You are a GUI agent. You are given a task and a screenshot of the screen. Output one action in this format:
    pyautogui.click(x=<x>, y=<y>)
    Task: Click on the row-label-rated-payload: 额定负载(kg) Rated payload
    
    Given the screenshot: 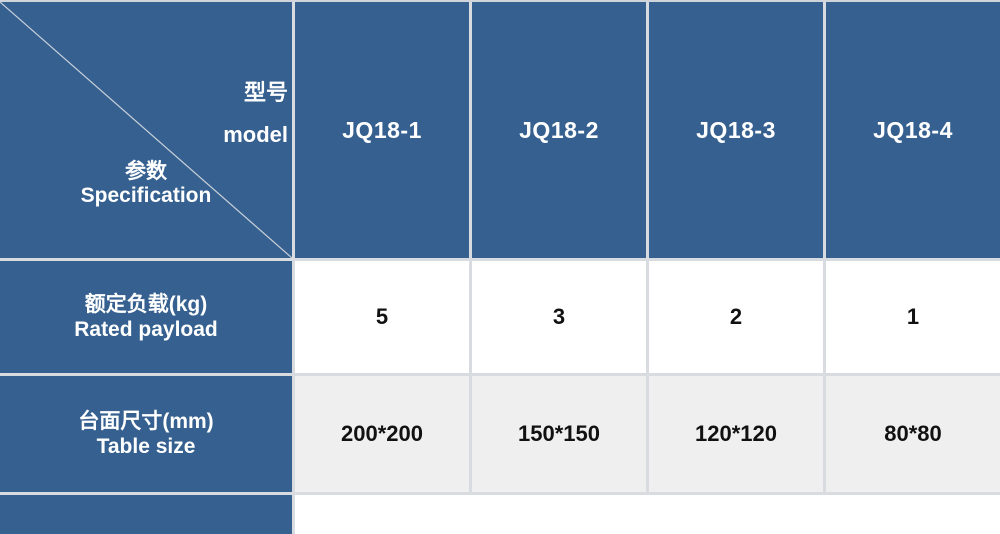 What is the action you would take?
    pyautogui.click(x=146, y=317)
    